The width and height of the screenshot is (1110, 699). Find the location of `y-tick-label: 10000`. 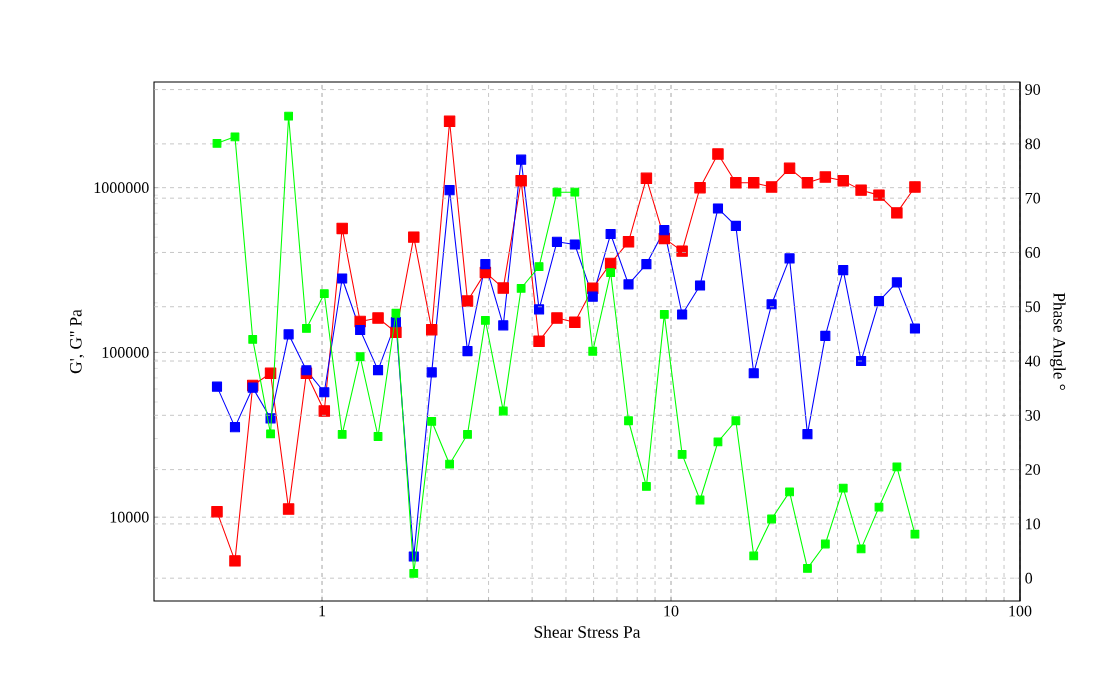

y-tick-label: 10000 is located at coordinates (129, 517).